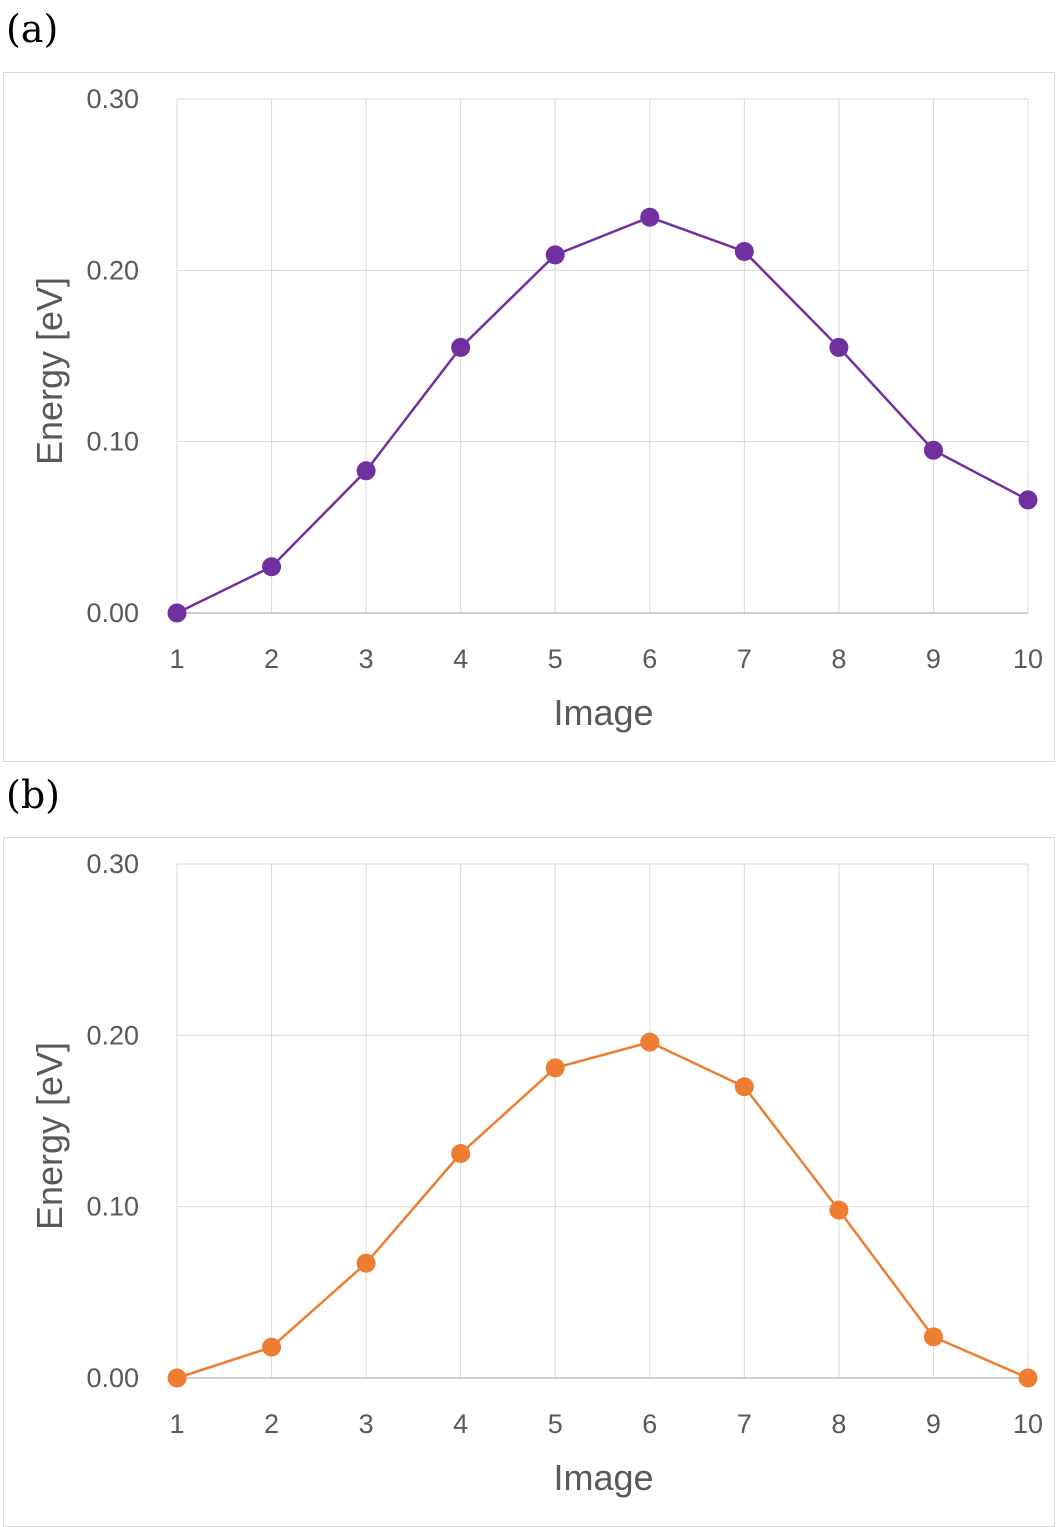 Image resolution: width=1057 pixels, height=1527 pixels. Describe the element at coordinates (32, 29) in the screenshot. I see `panel-label-a: (a)` at that location.